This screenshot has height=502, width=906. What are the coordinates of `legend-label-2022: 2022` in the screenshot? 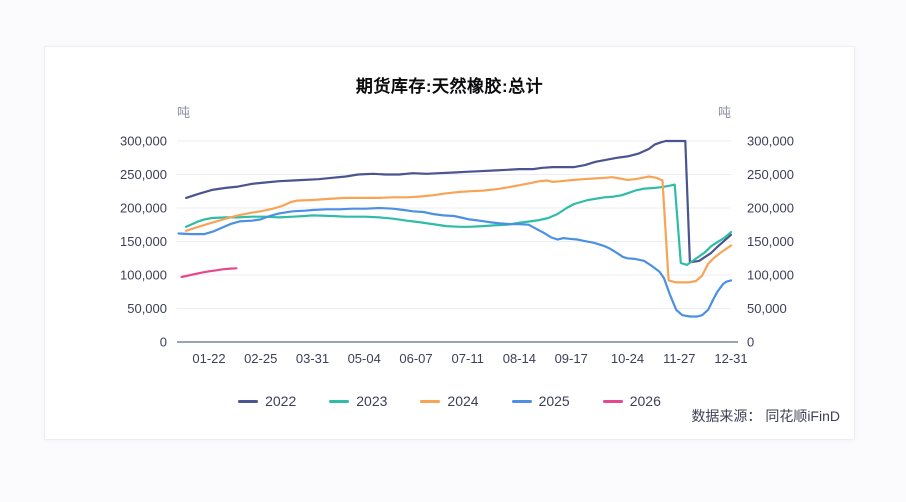 It's located at (281, 401).